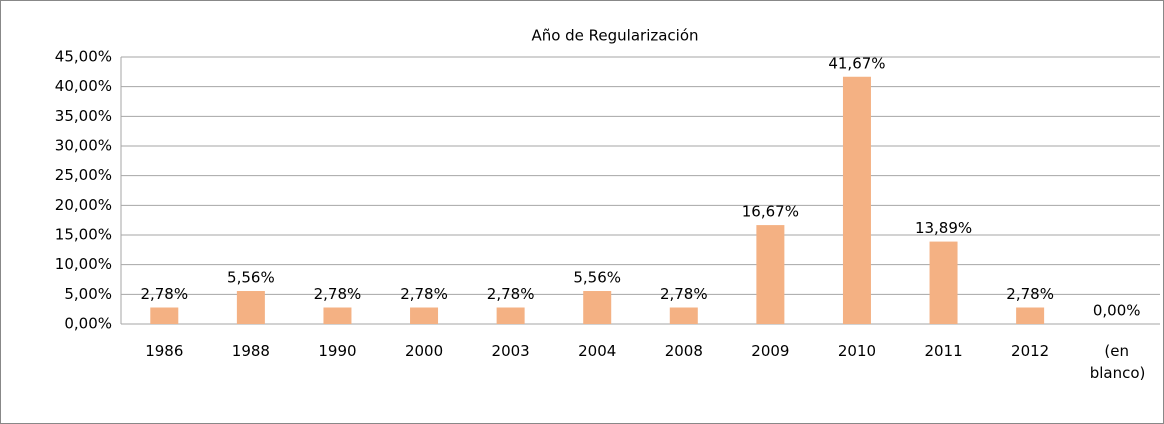 This screenshot has width=1164, height=424. What do you see at coordinates (83, 116) in the screenshot?
I see `y-tick-label: 35,00%` at bounding box center [83, 116].